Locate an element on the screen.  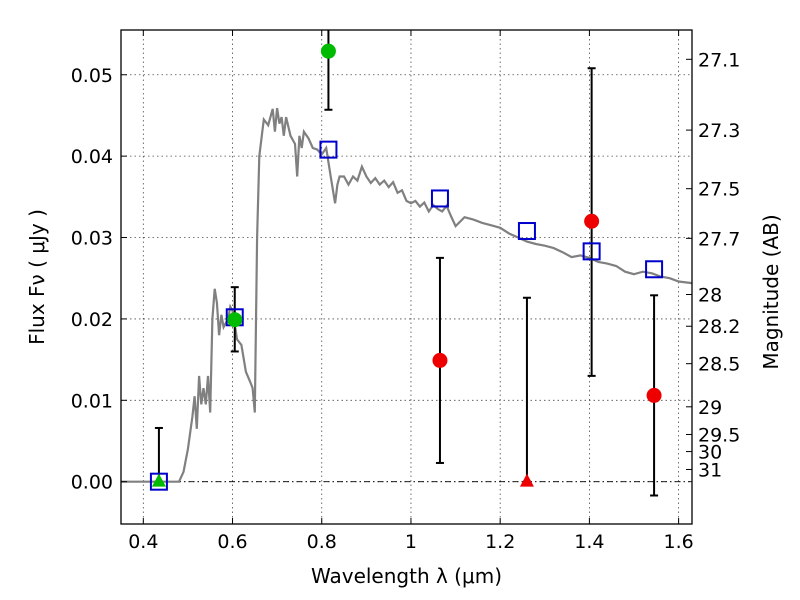
magnitude-tick-label: 31 is located at coordinates (710, 470).